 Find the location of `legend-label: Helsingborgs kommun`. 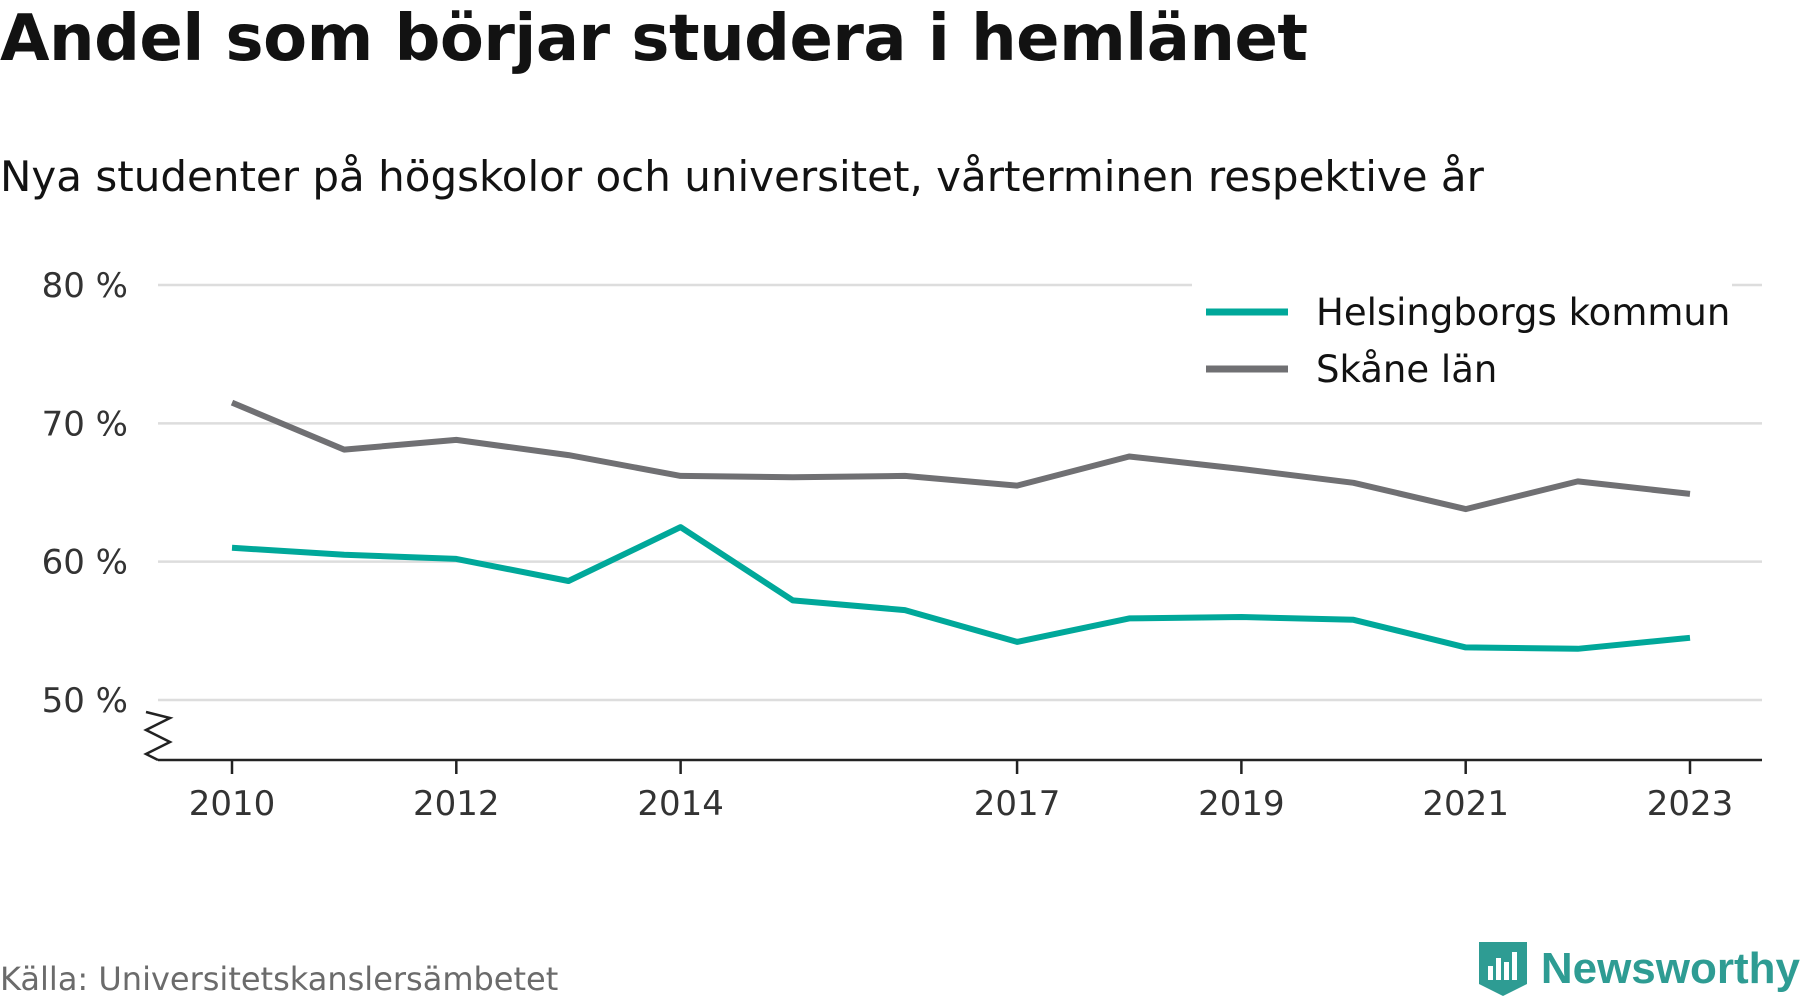

legend-label: Helsingborgs kommun is located at coordinates (1523, 312).